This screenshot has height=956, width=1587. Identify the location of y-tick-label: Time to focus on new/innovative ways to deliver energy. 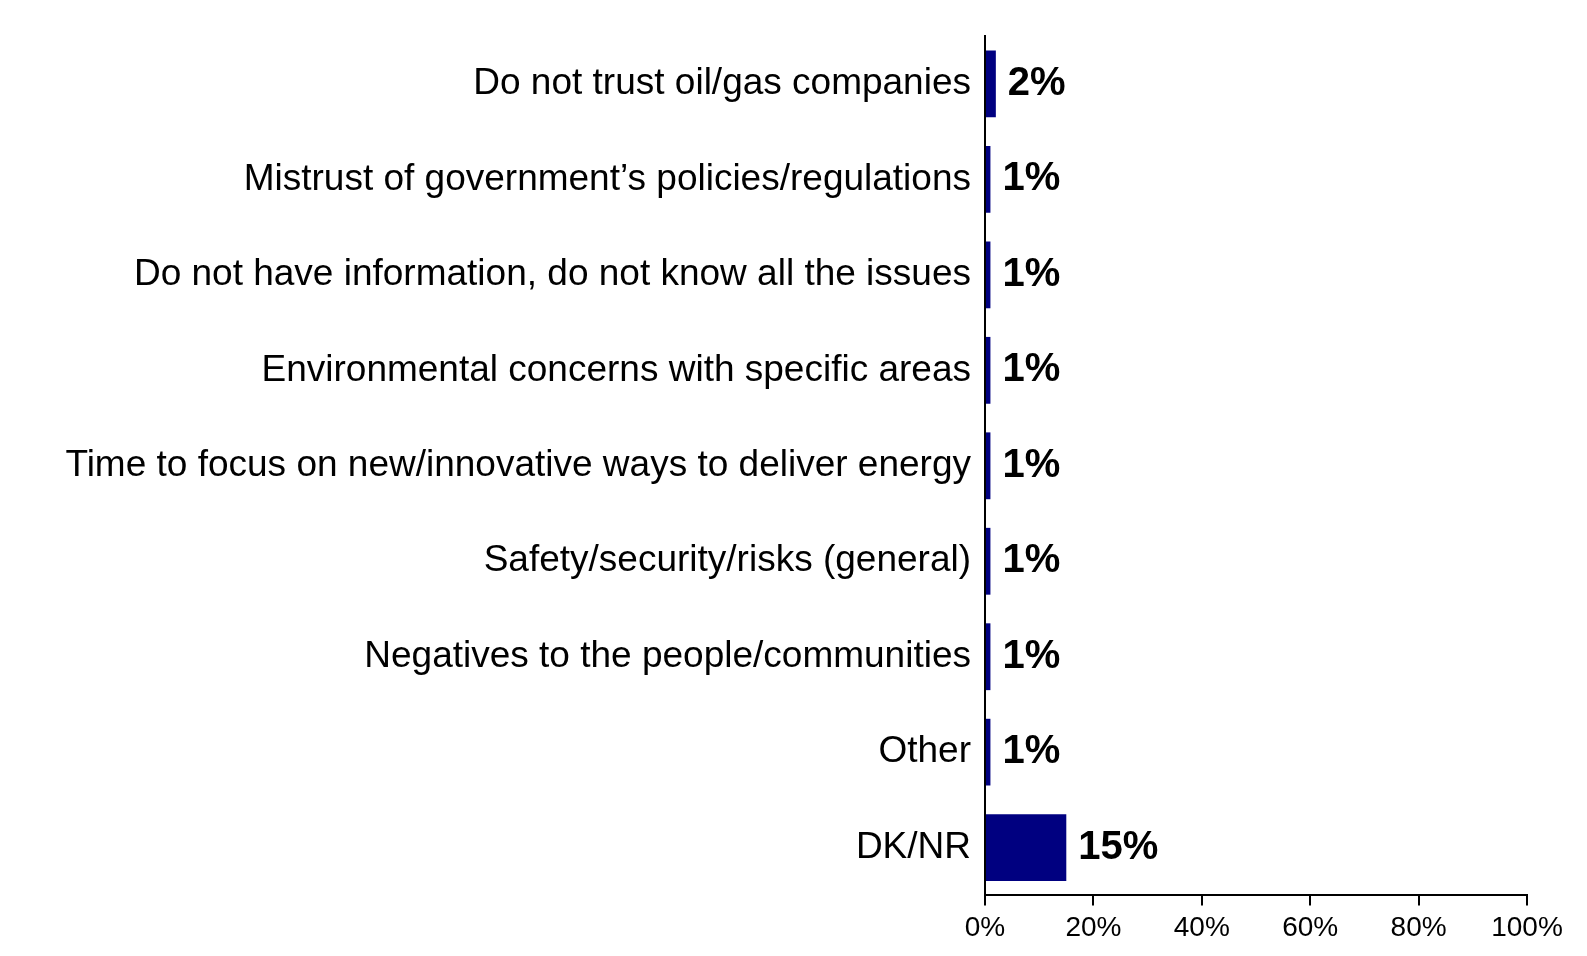
(518, 463).